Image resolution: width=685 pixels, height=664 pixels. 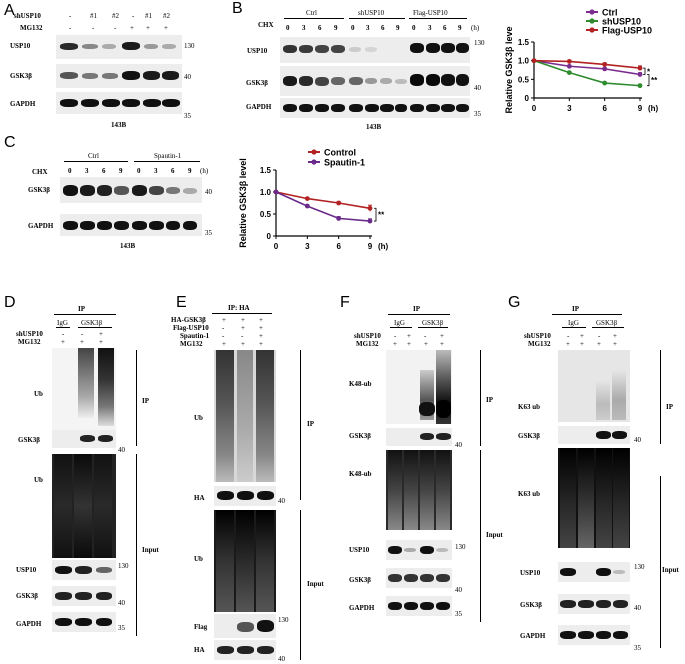 I want to click on cell-line-a: 143B, so click(x=119, y=125).